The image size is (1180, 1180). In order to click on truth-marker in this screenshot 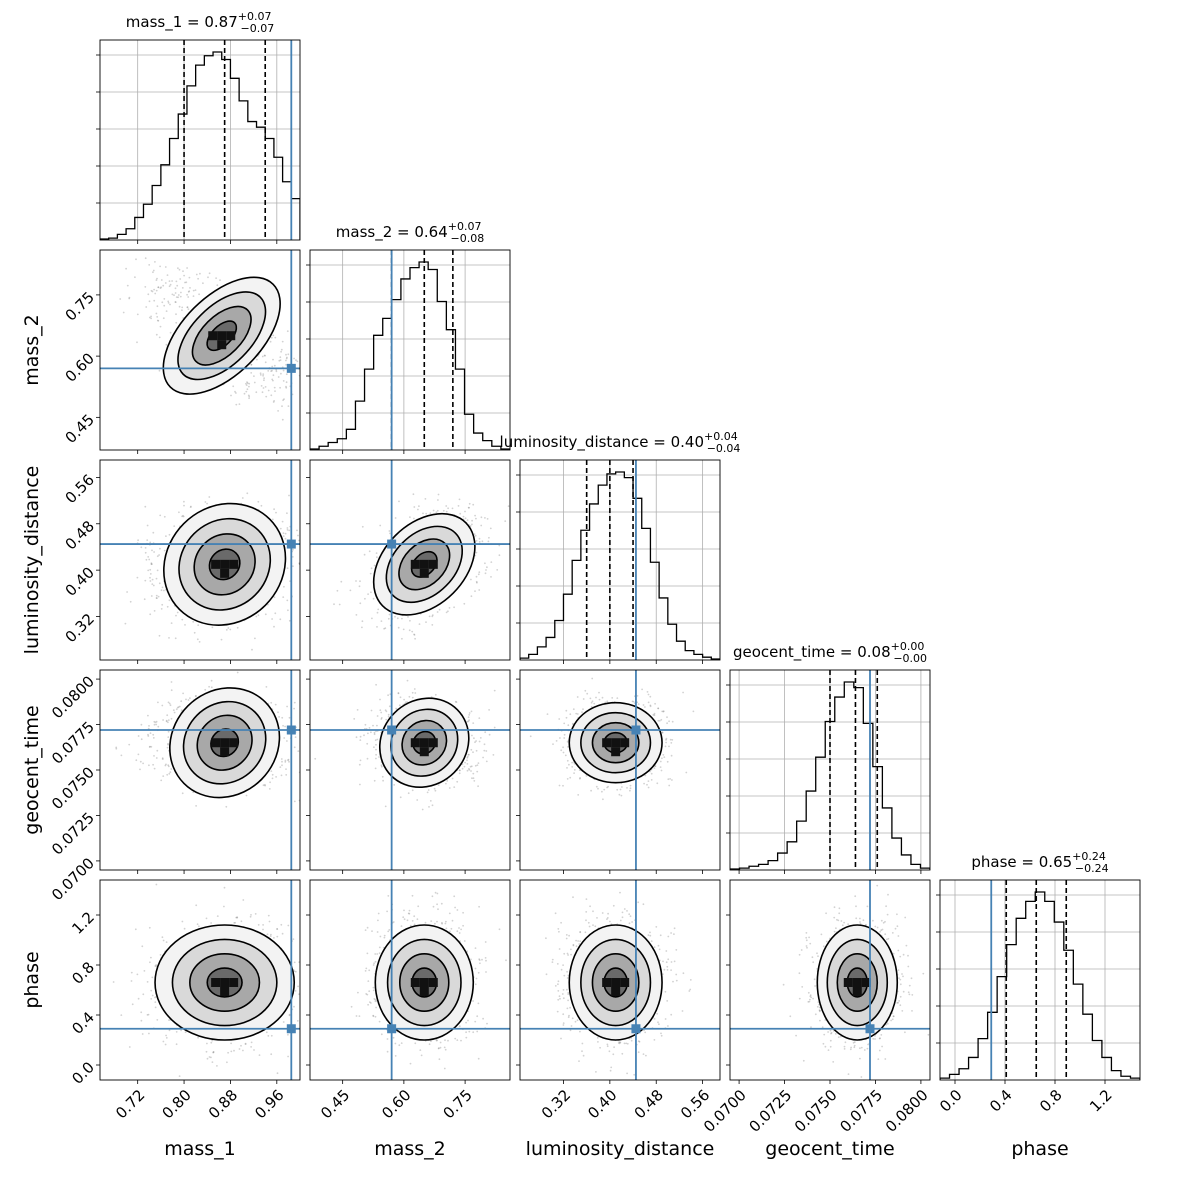, I will do `click(291, 730)`.